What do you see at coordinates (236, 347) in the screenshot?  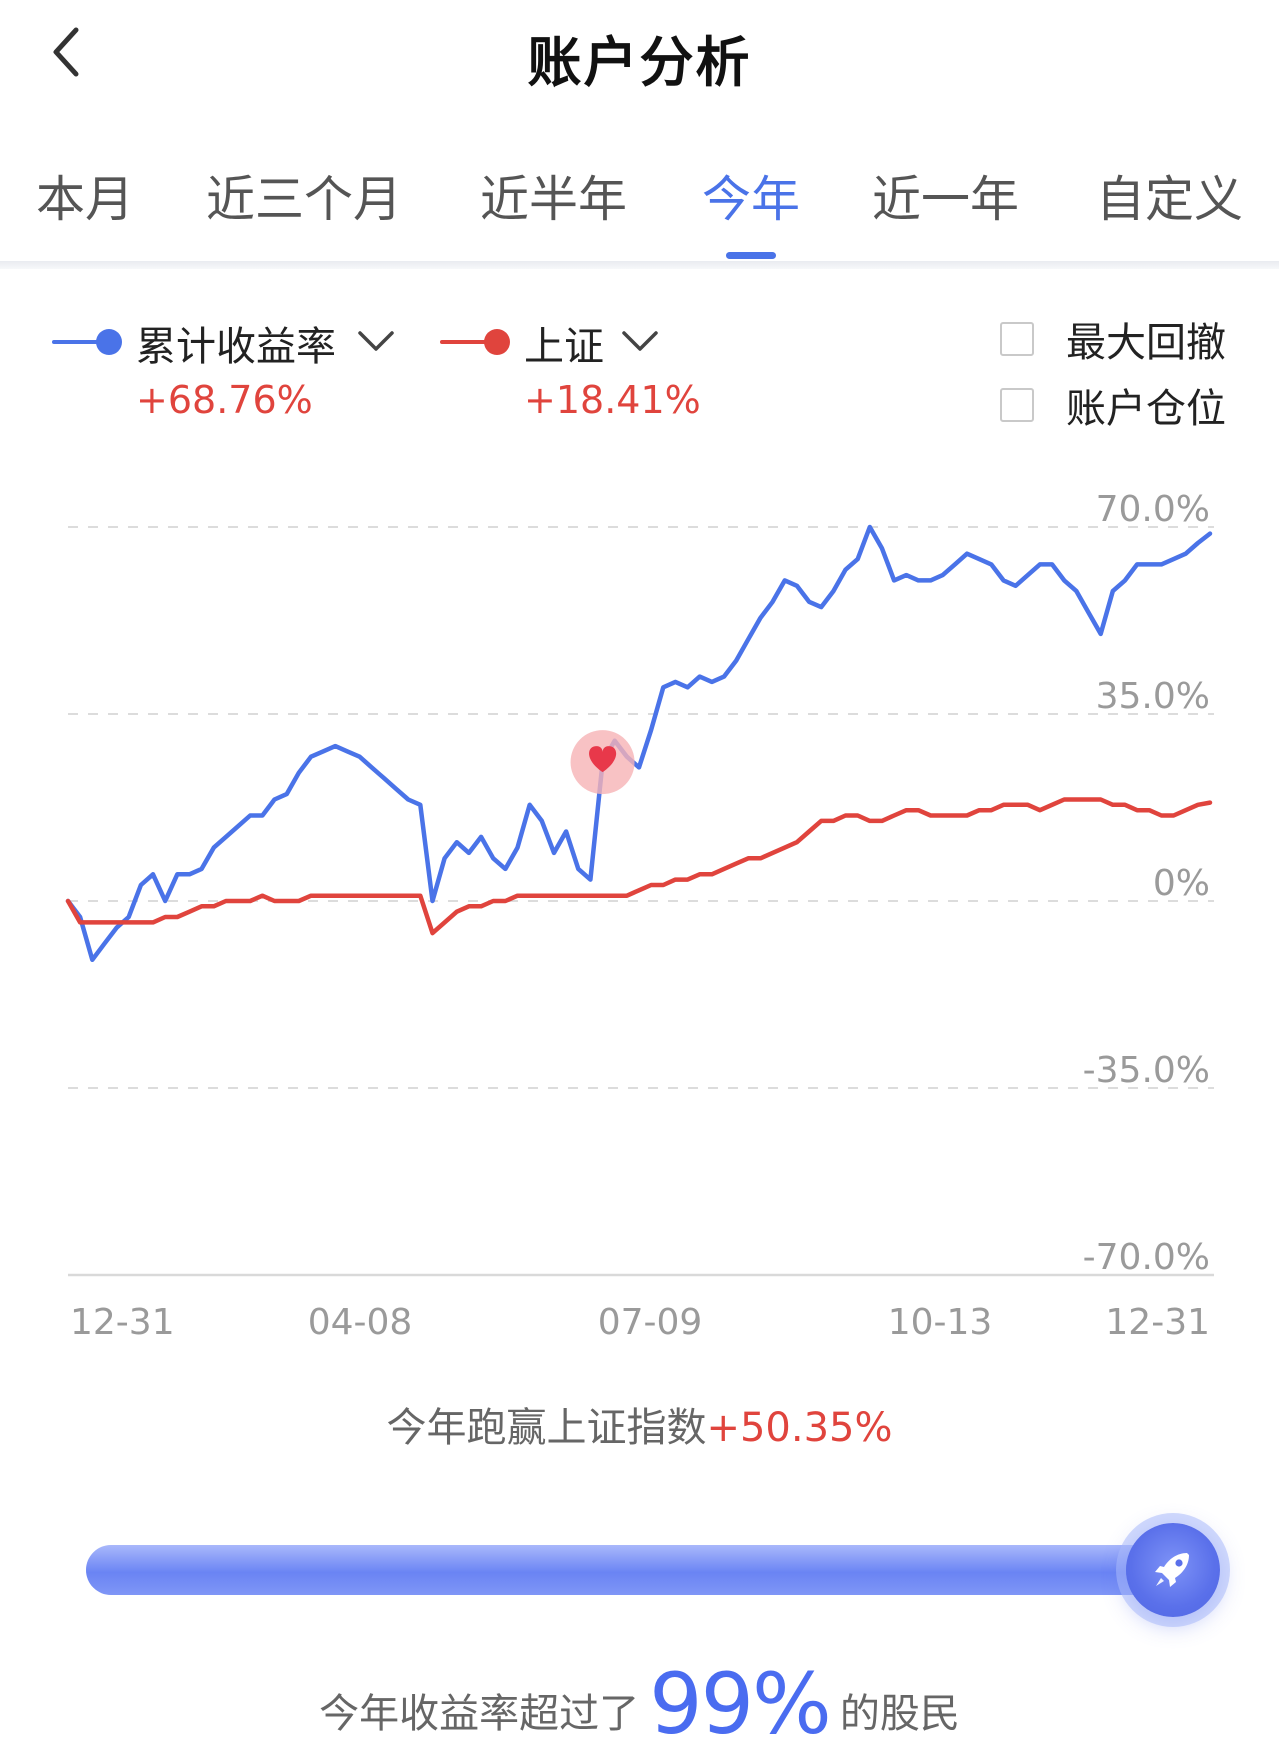 I see `legend-label-cumulative: 累计收益率` at bounding box center [236, 347].